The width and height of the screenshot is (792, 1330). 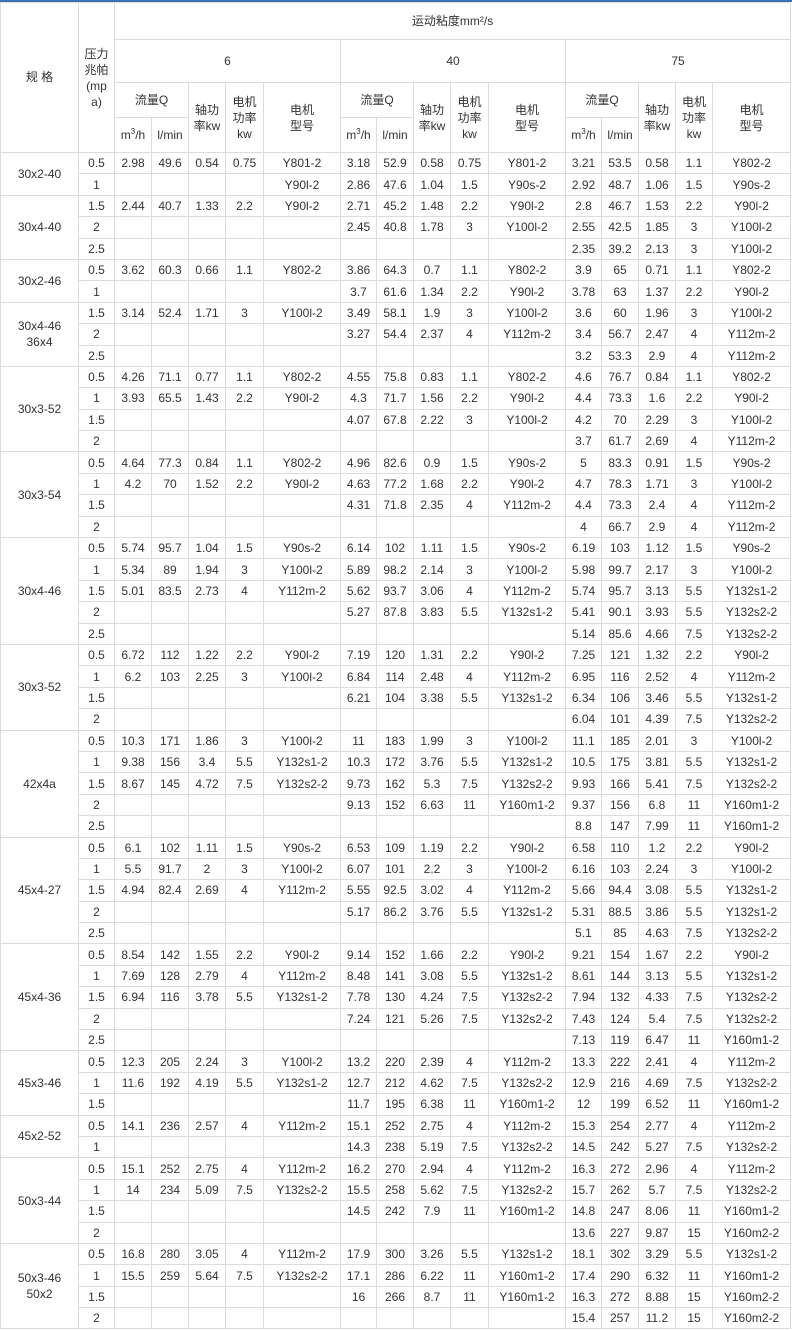 I want to click on flow-lmin-cell: 257, so click(x=620, y=1318).